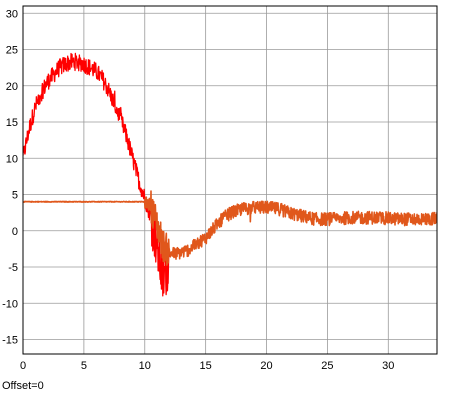  Describe the element at coordinates (84, 366) in the screenshot. I see `x-tick-label: 5` at that location.